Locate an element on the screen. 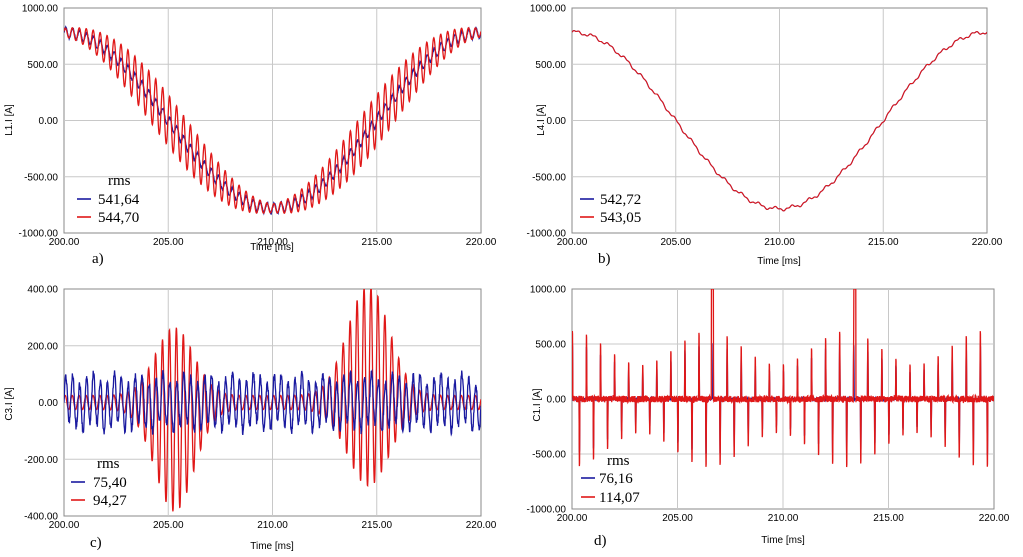 This screenshot has height=557, width=1023. x-tick-label-c: 215.00 is located at coordinates (376, 525).